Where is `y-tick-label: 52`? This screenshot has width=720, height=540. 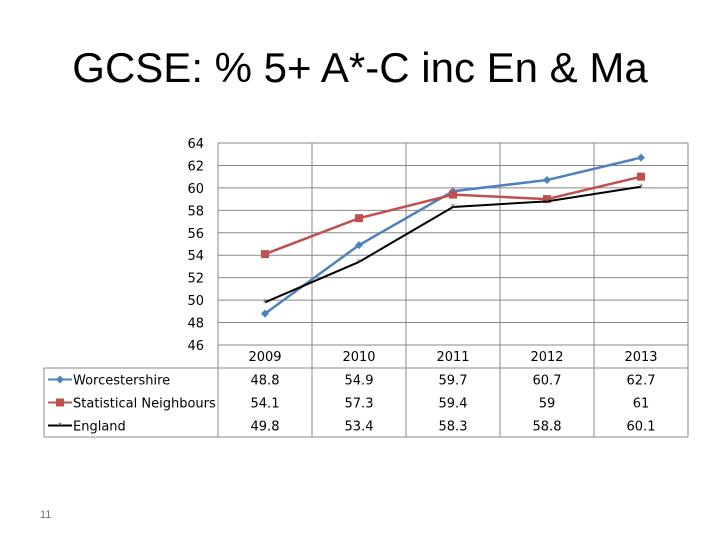
y-tick-label: 52 is located at coordinates (195, 279).